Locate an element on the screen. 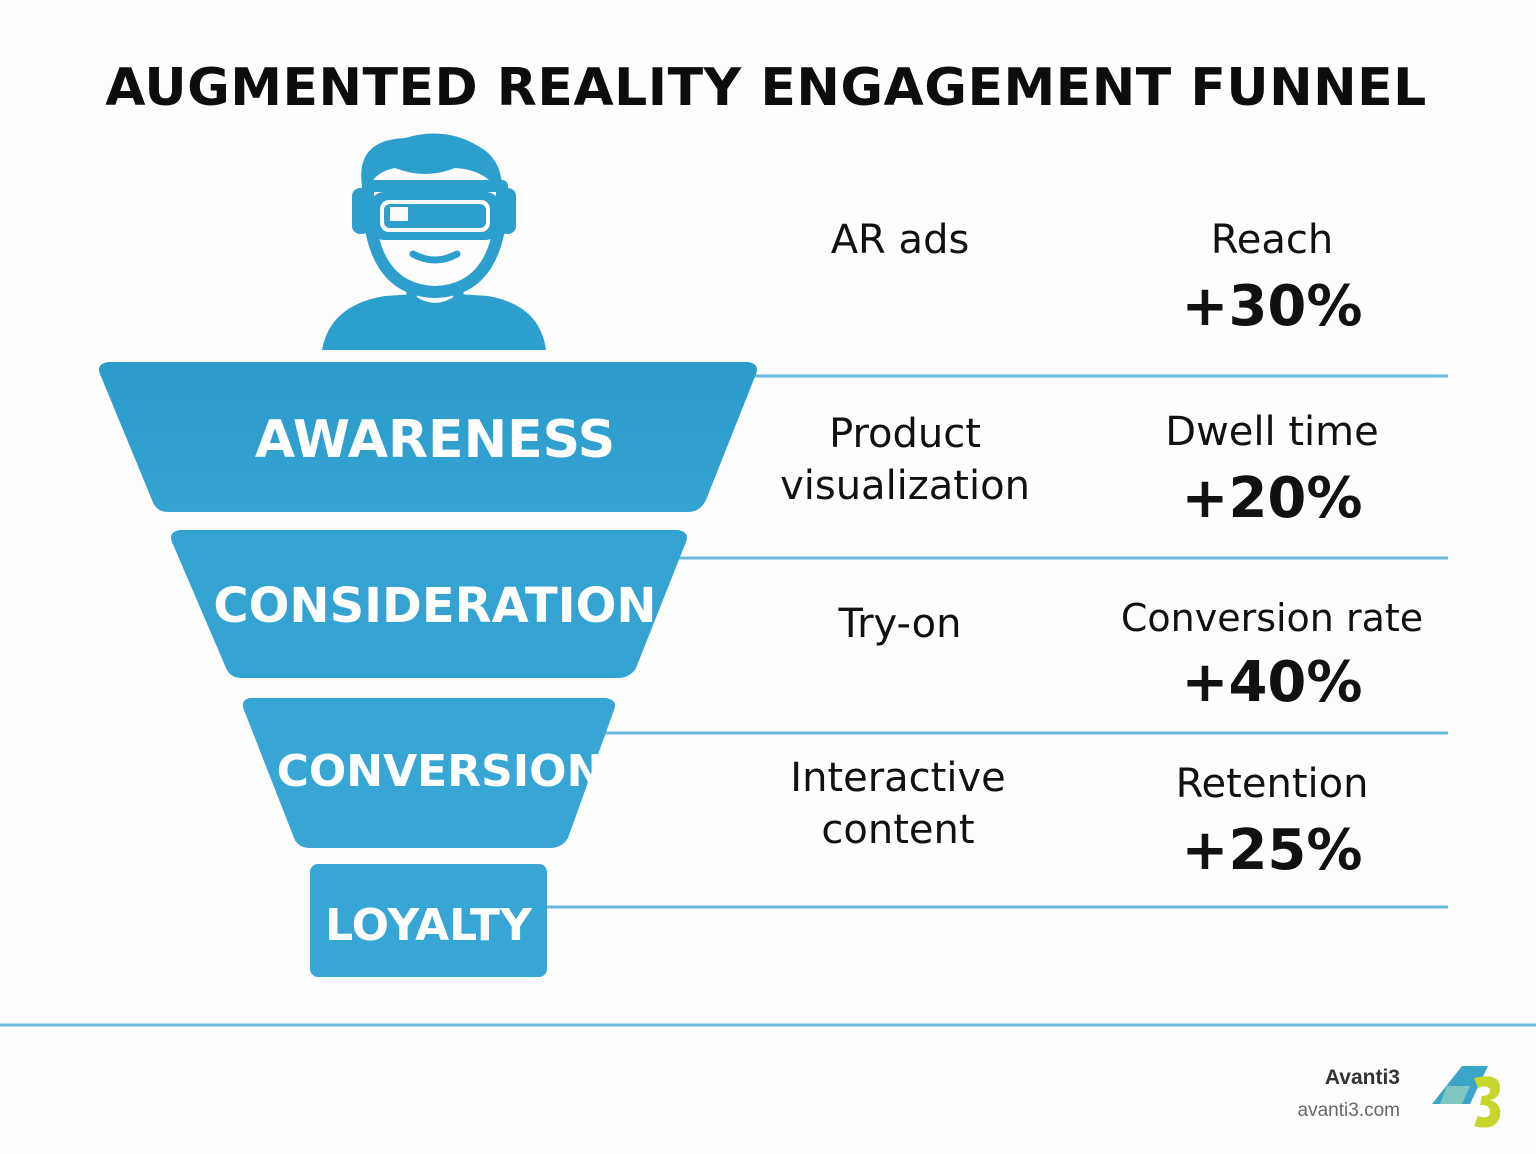  funnel-stage-awareness is located at coordinates (428, 437).